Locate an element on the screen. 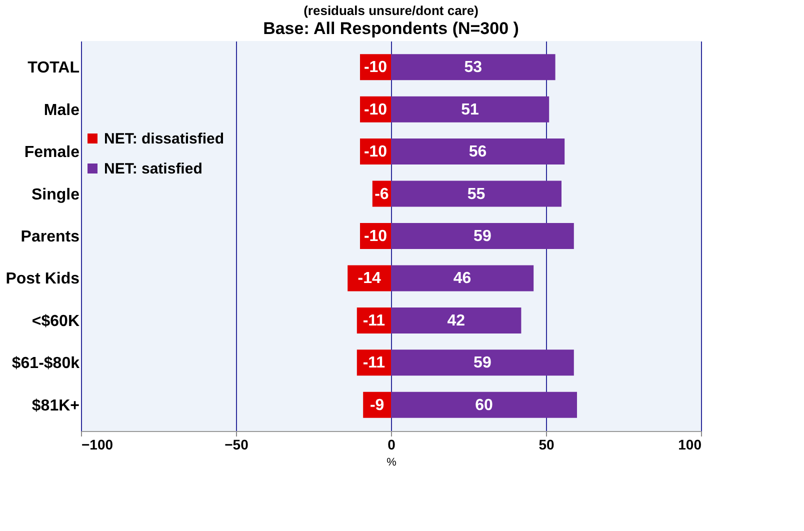 The image size is (804, 531). x-tick-label: −50 is located at coordinates (236, 444).